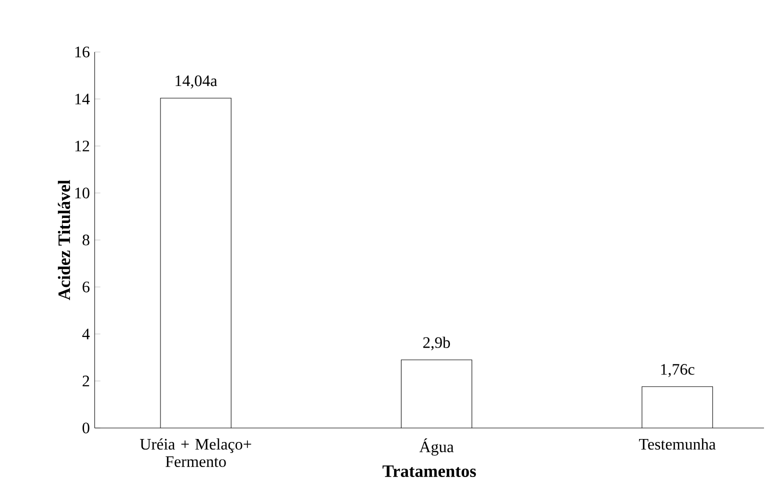  I want to click on x-tick-label: Água, so click(436, 447).